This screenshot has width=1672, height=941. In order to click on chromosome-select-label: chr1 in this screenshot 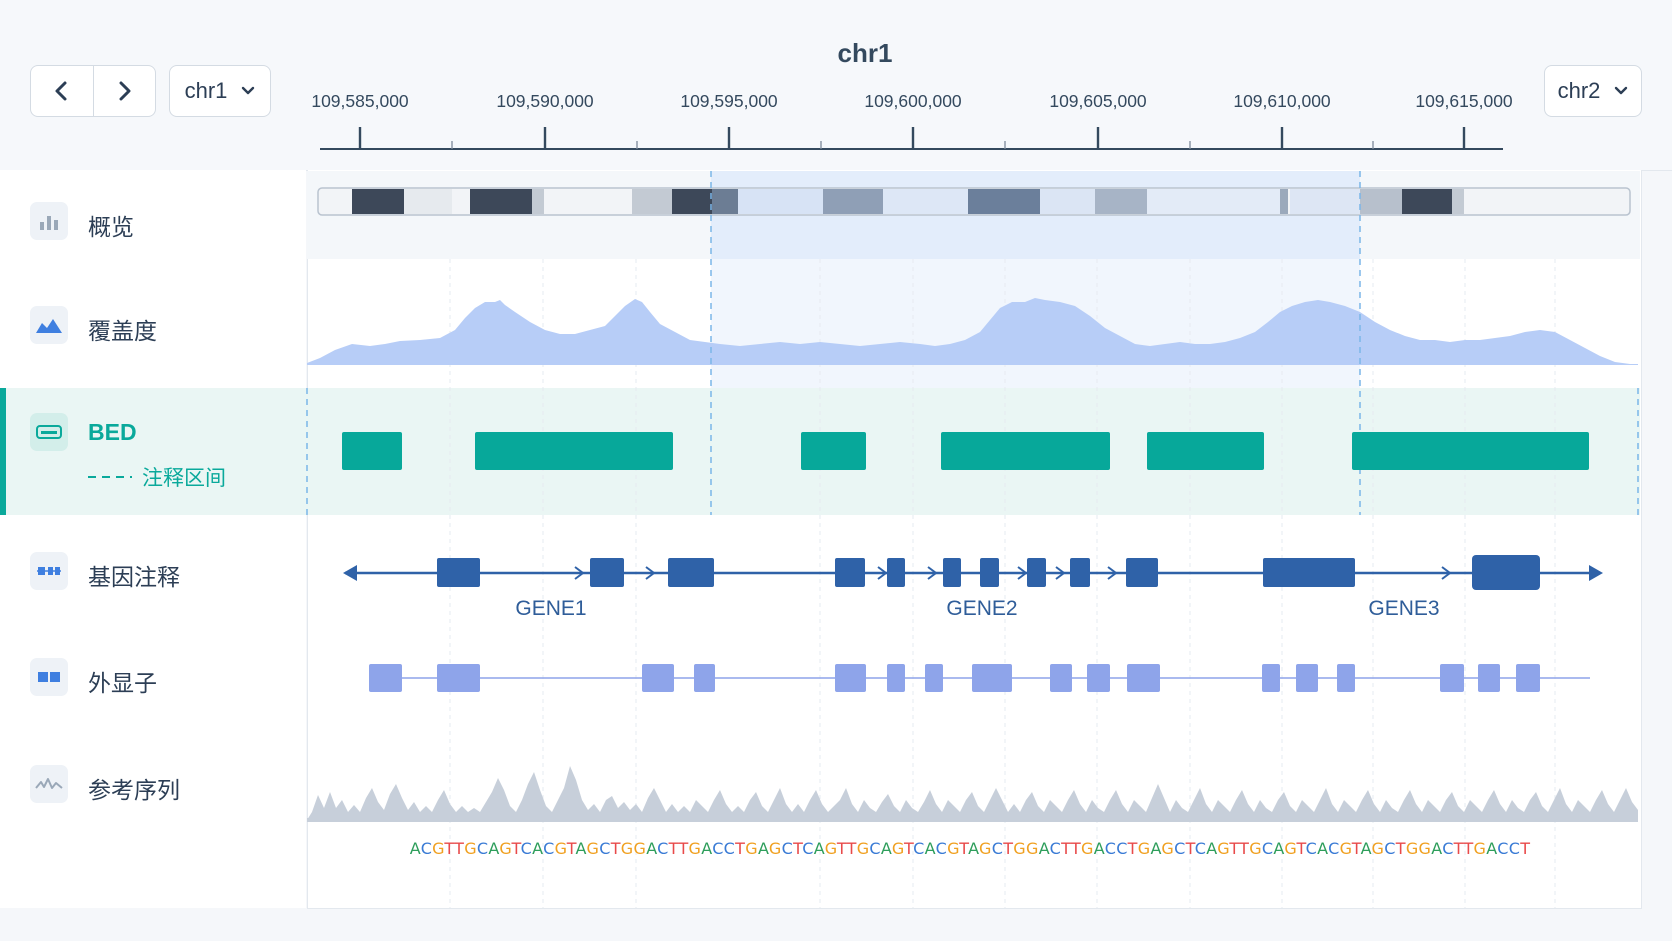, I will do `click(206, 90)`.